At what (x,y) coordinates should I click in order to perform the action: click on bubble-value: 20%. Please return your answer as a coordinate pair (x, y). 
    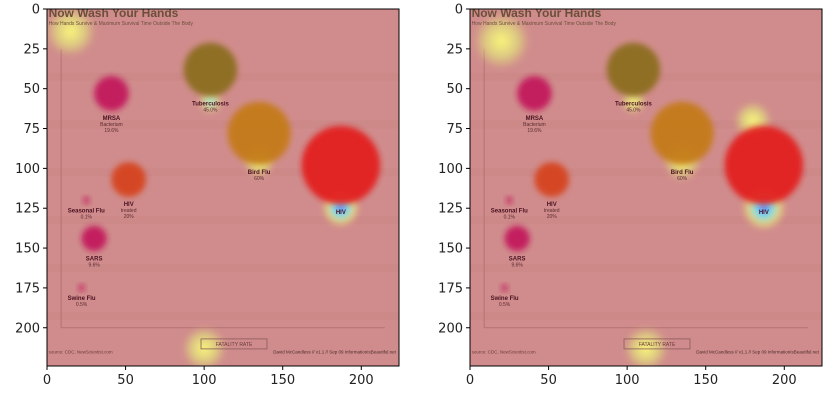
    Looking at the image, I should click on (129, 217).